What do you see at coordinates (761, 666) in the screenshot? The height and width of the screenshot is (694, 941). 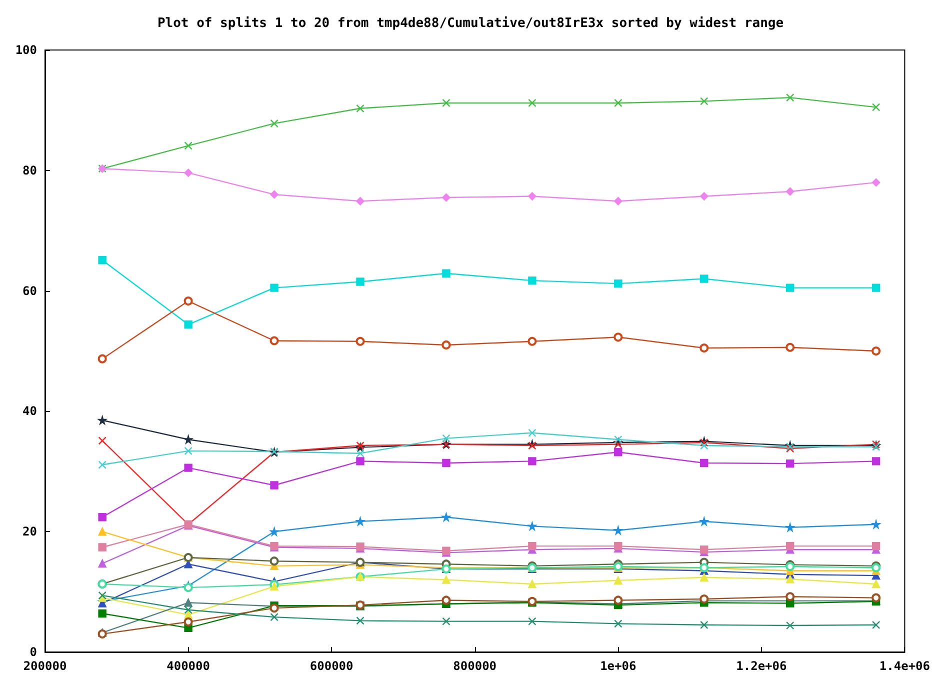 I see `x-tick-label: 1.2e+06` at bounding box center [761, 666].